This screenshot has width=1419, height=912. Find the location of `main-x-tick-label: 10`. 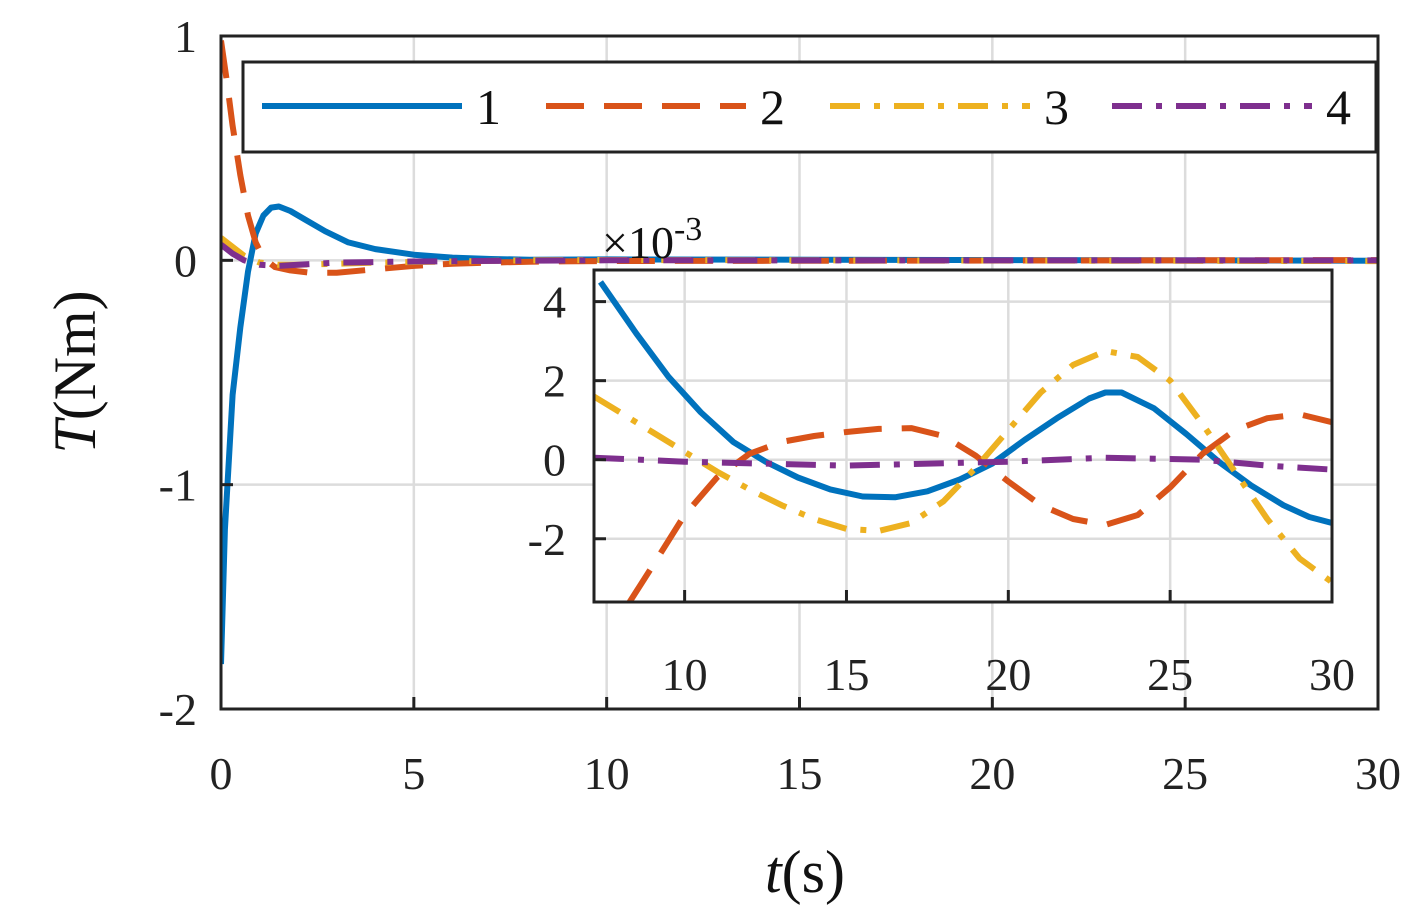

main-x-tick-label: 10 is located at coordinates (607, 773).